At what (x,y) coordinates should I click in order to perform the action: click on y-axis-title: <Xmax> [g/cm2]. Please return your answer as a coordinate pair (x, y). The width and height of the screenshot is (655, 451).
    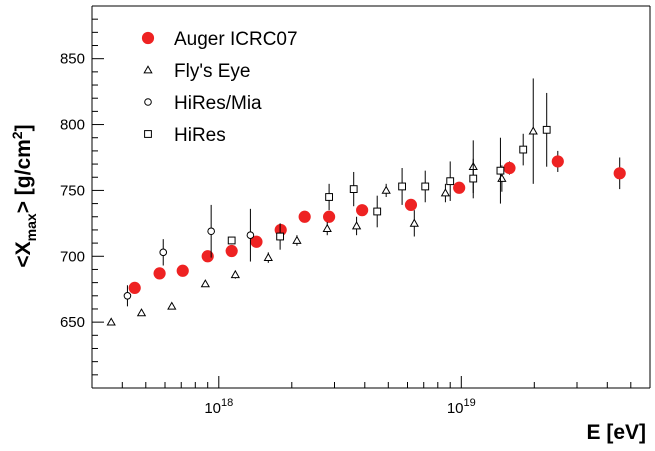
    Looking at the image, I should click on (24, 195).